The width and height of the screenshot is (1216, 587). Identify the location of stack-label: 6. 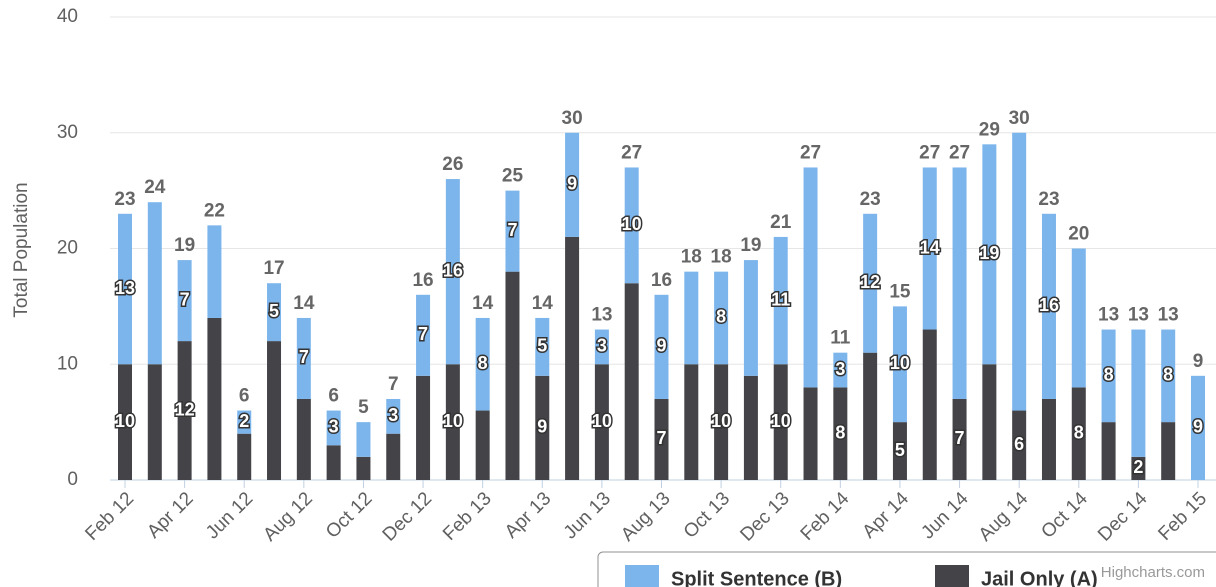
(244, 396).